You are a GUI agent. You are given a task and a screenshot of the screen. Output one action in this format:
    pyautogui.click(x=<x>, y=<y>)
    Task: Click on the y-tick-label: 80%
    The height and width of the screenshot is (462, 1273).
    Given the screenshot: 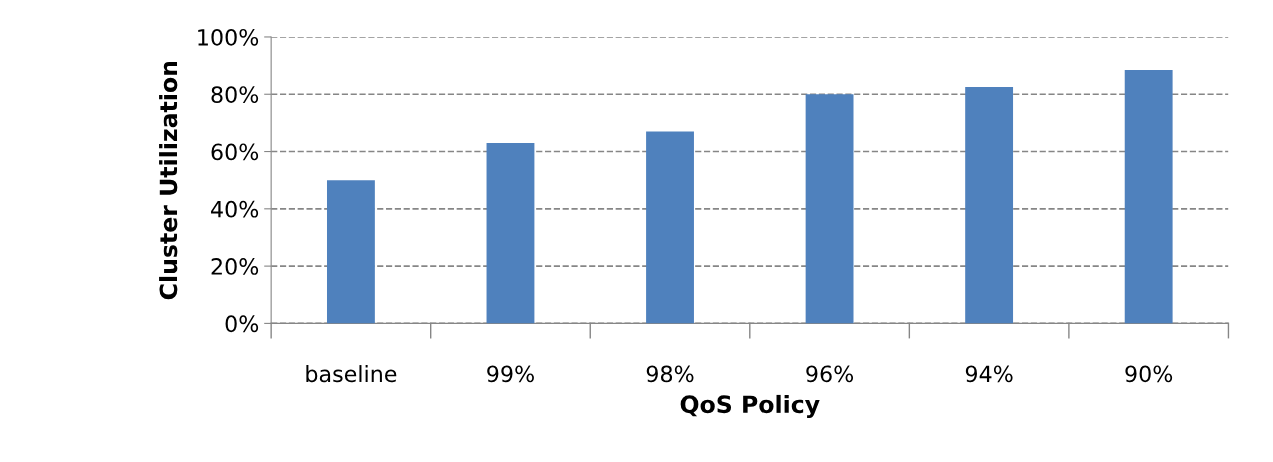 What is the action you would take?
    pyautogui.click(x=235, y=95)
    